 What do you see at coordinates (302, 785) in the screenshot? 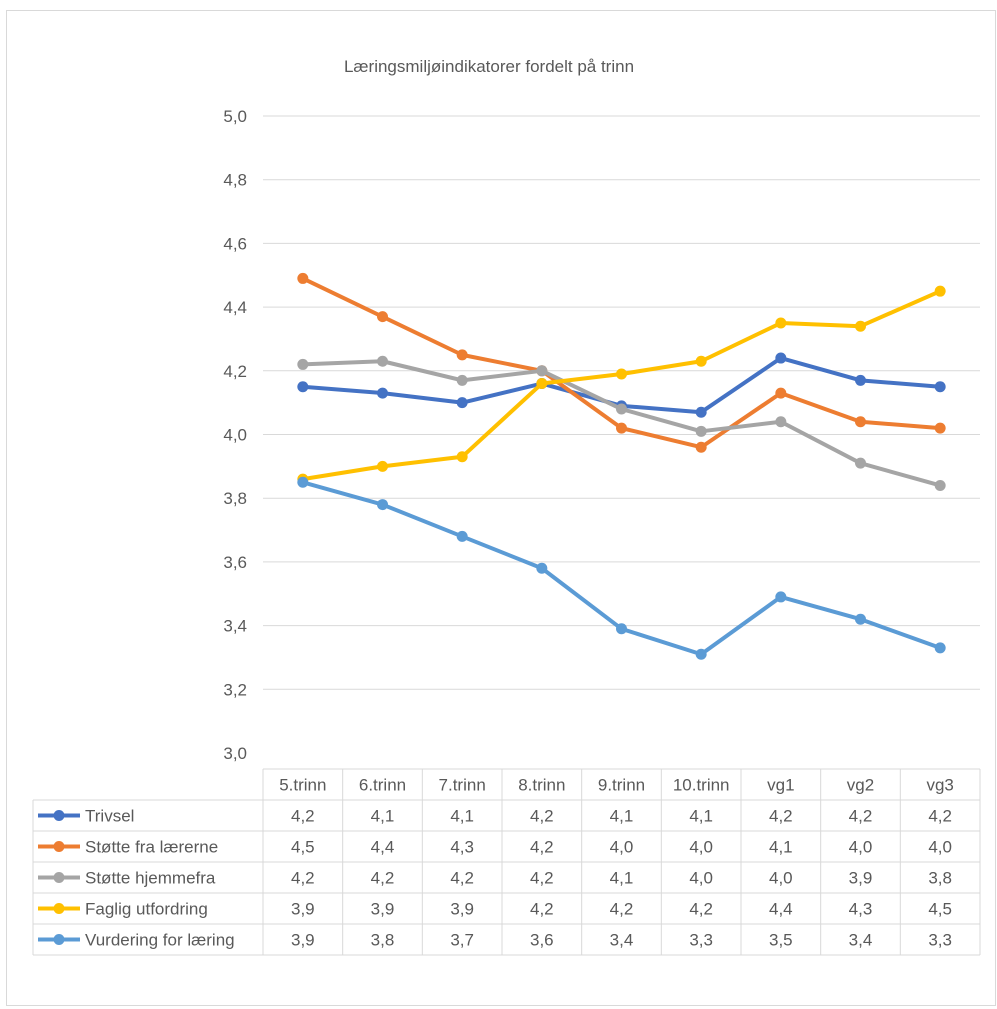
I see `x-tick-label: 5.trinn` at bounding box center [302, 785].